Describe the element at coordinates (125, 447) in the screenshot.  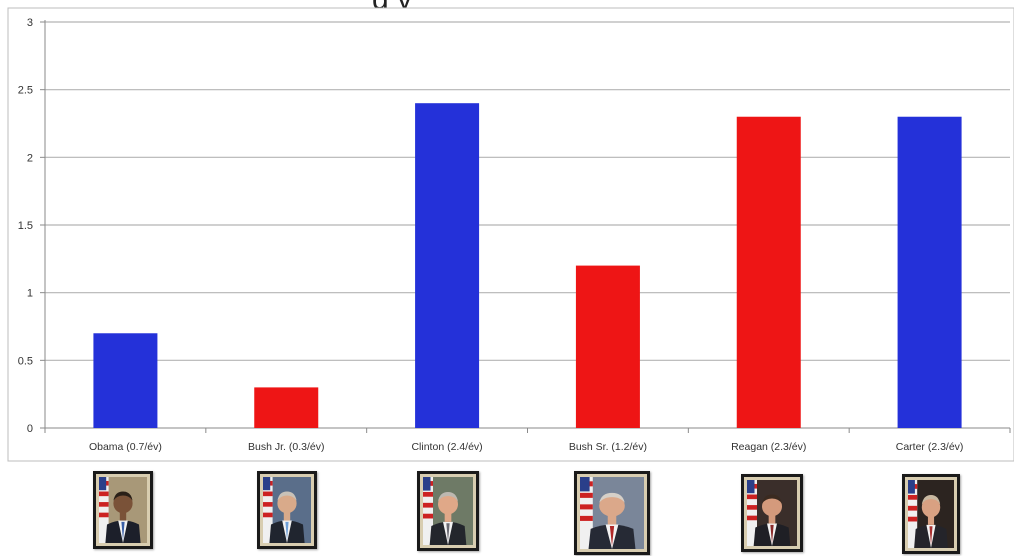
I see `x-tick-label: Obama (0.7/év)` at that location.